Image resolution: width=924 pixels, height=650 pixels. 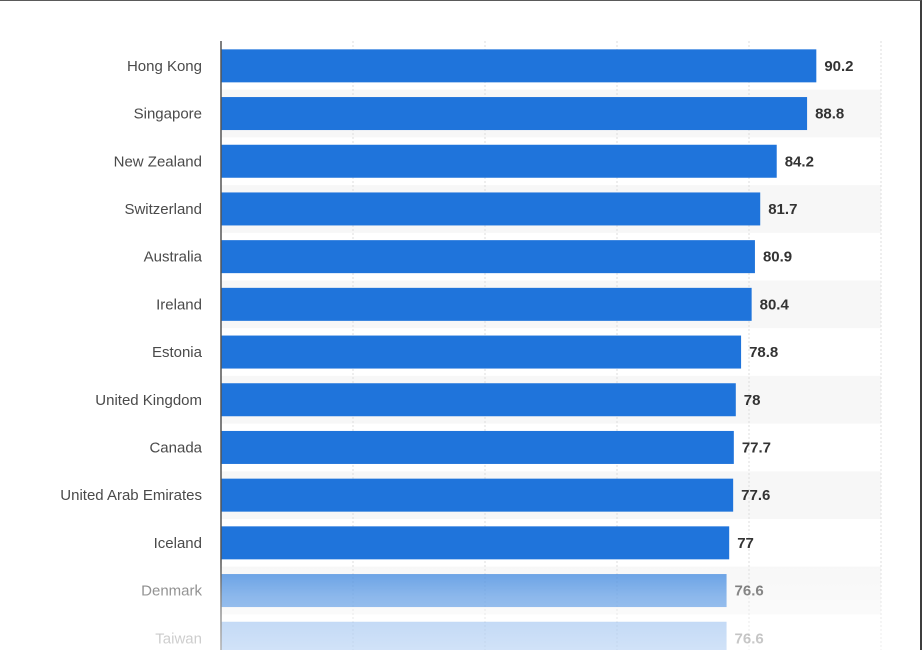 What do you see at coordinates (763, 352) in the screenshot?
I see `value-label: 78.8` at bounding box center [763, 352].